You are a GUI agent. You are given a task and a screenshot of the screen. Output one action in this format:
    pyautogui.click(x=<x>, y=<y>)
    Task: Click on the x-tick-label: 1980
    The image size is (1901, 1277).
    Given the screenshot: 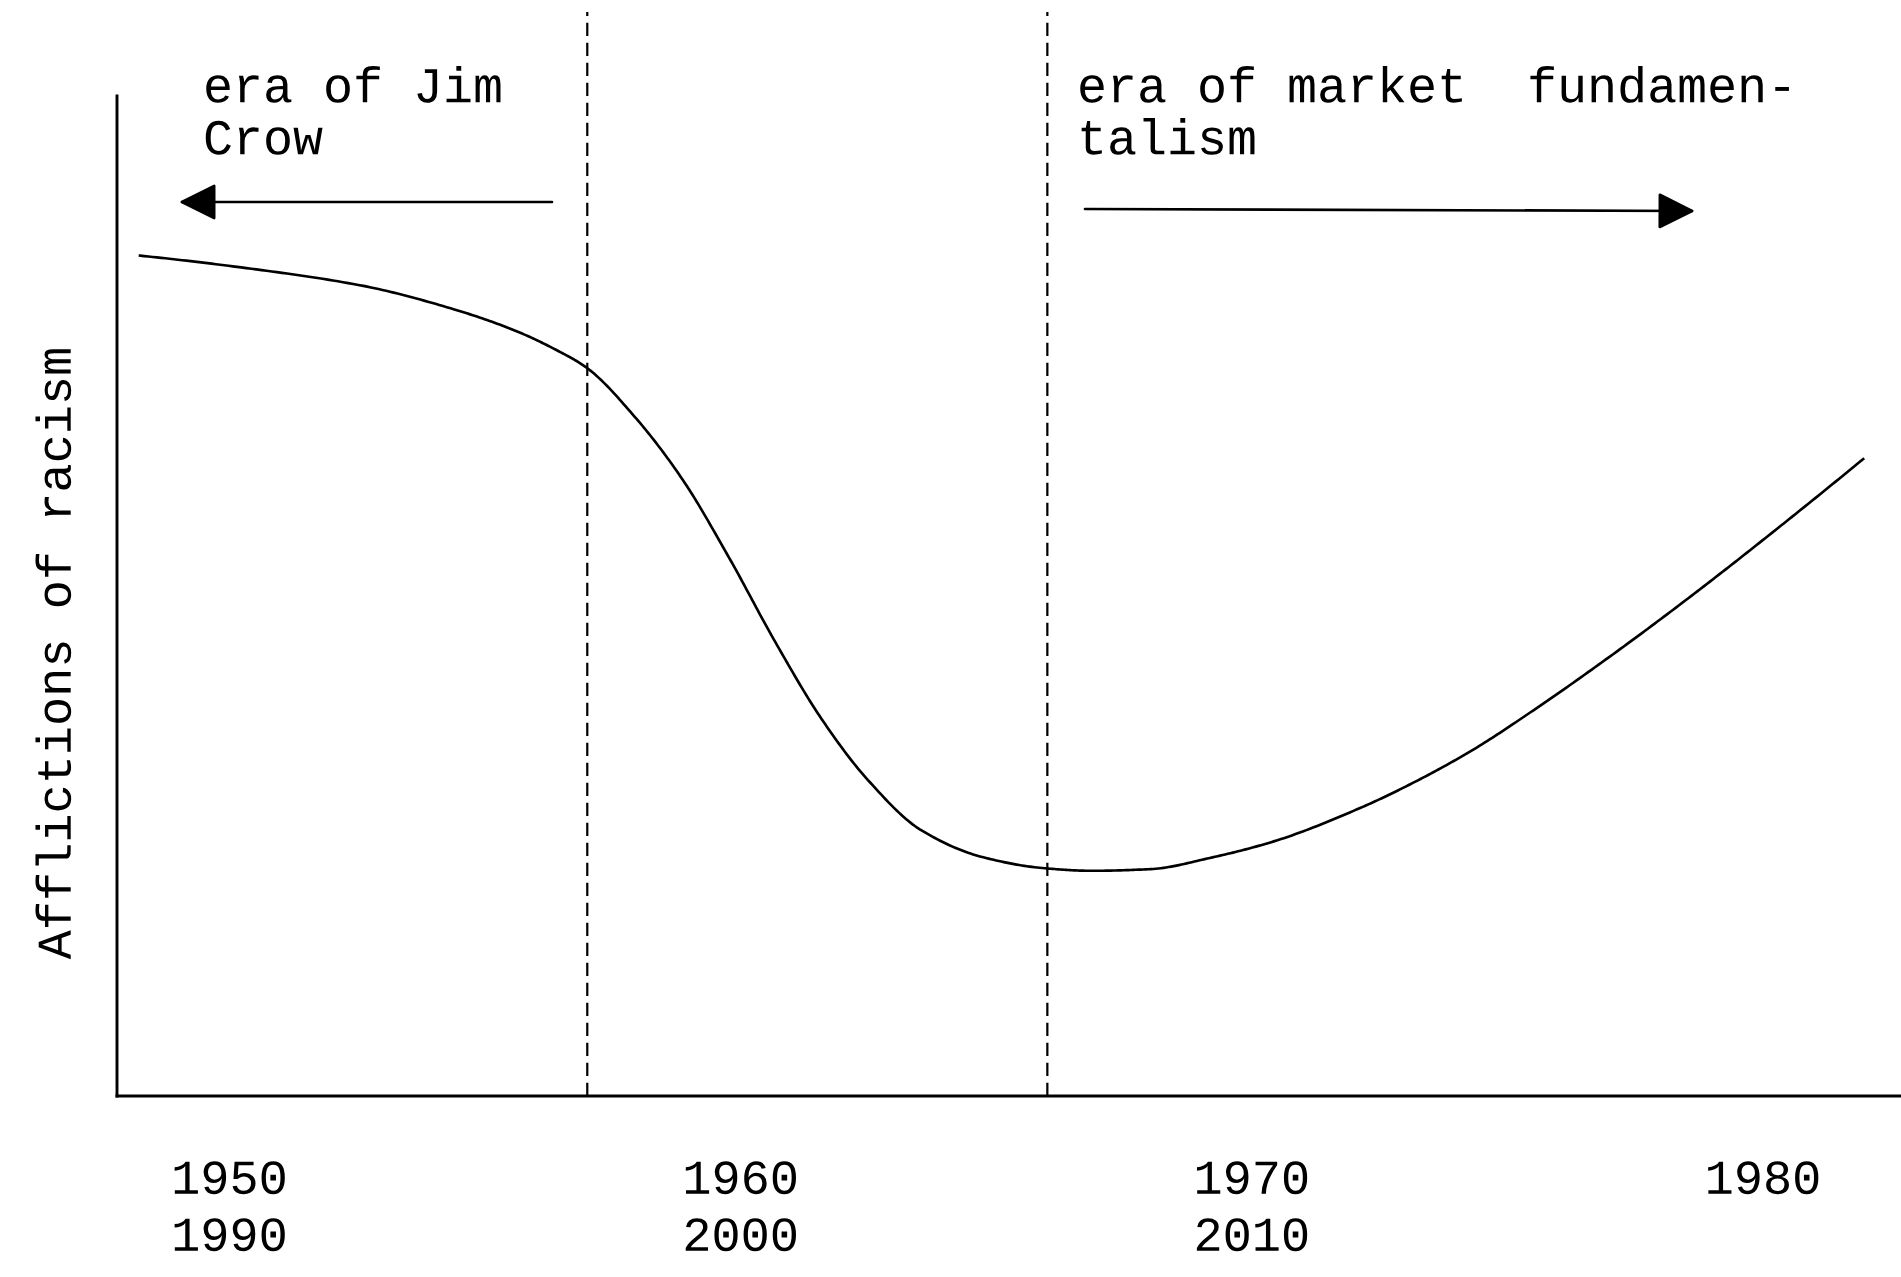 What is the action you would take?
    pyautogui.click(x=1763, y=1178)
    